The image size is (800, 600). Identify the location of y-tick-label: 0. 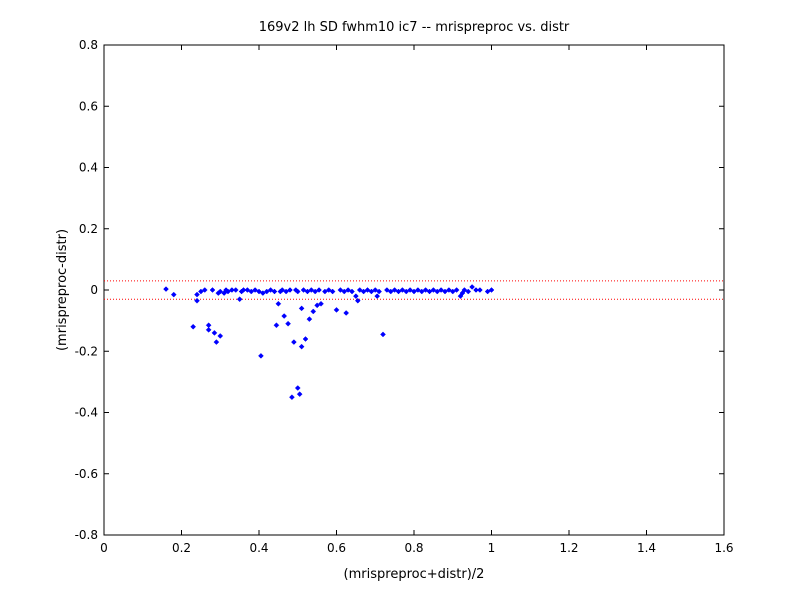
(94, 290).